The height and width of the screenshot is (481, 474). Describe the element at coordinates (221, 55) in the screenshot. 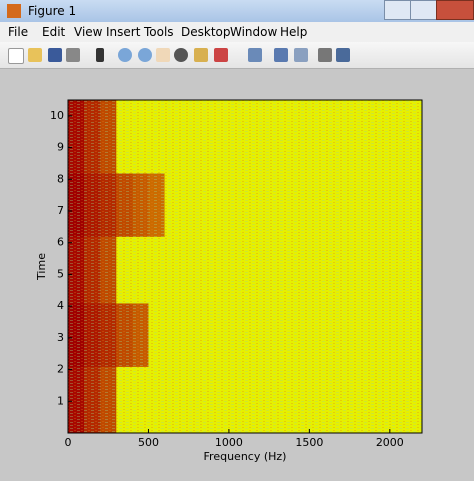

I see `brush-button` at that location.